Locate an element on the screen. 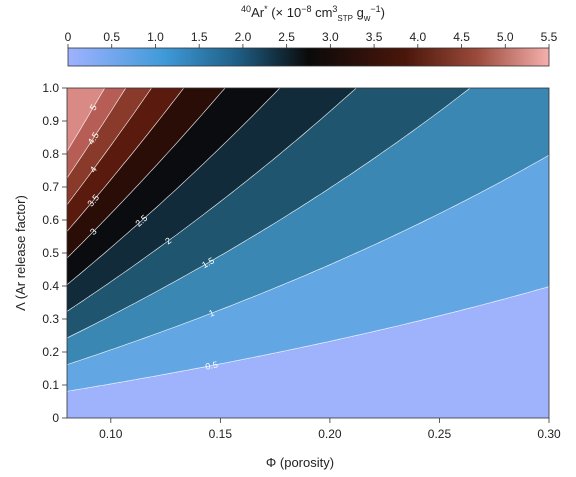 This screenshot has width=576, height=477. y-tick-label: 0.5 is located at coordinates (50, 253).